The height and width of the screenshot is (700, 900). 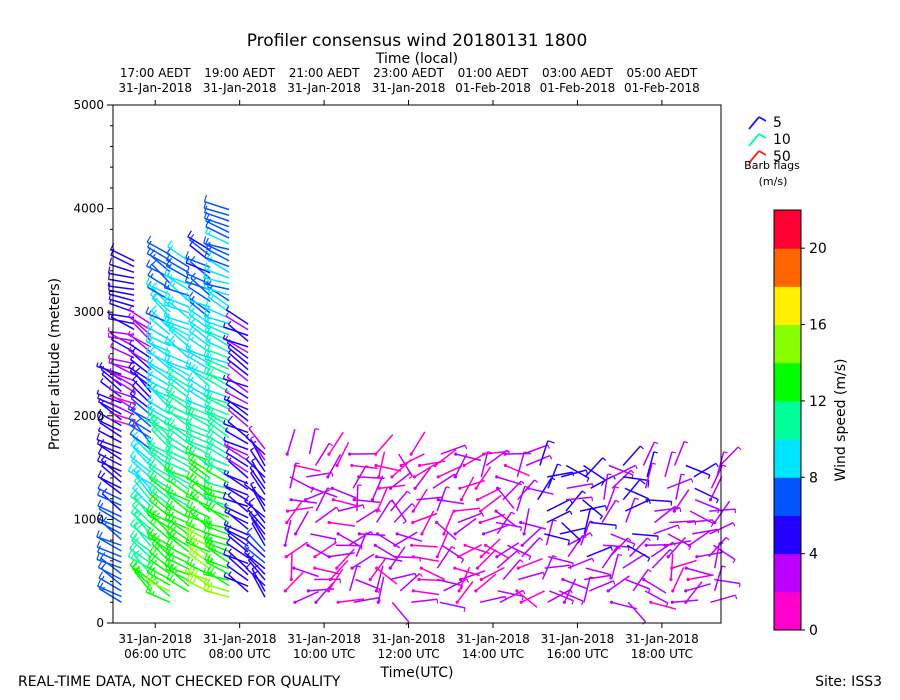 I want to click on y-tick-label: 1000, so click(x=88, y=519).